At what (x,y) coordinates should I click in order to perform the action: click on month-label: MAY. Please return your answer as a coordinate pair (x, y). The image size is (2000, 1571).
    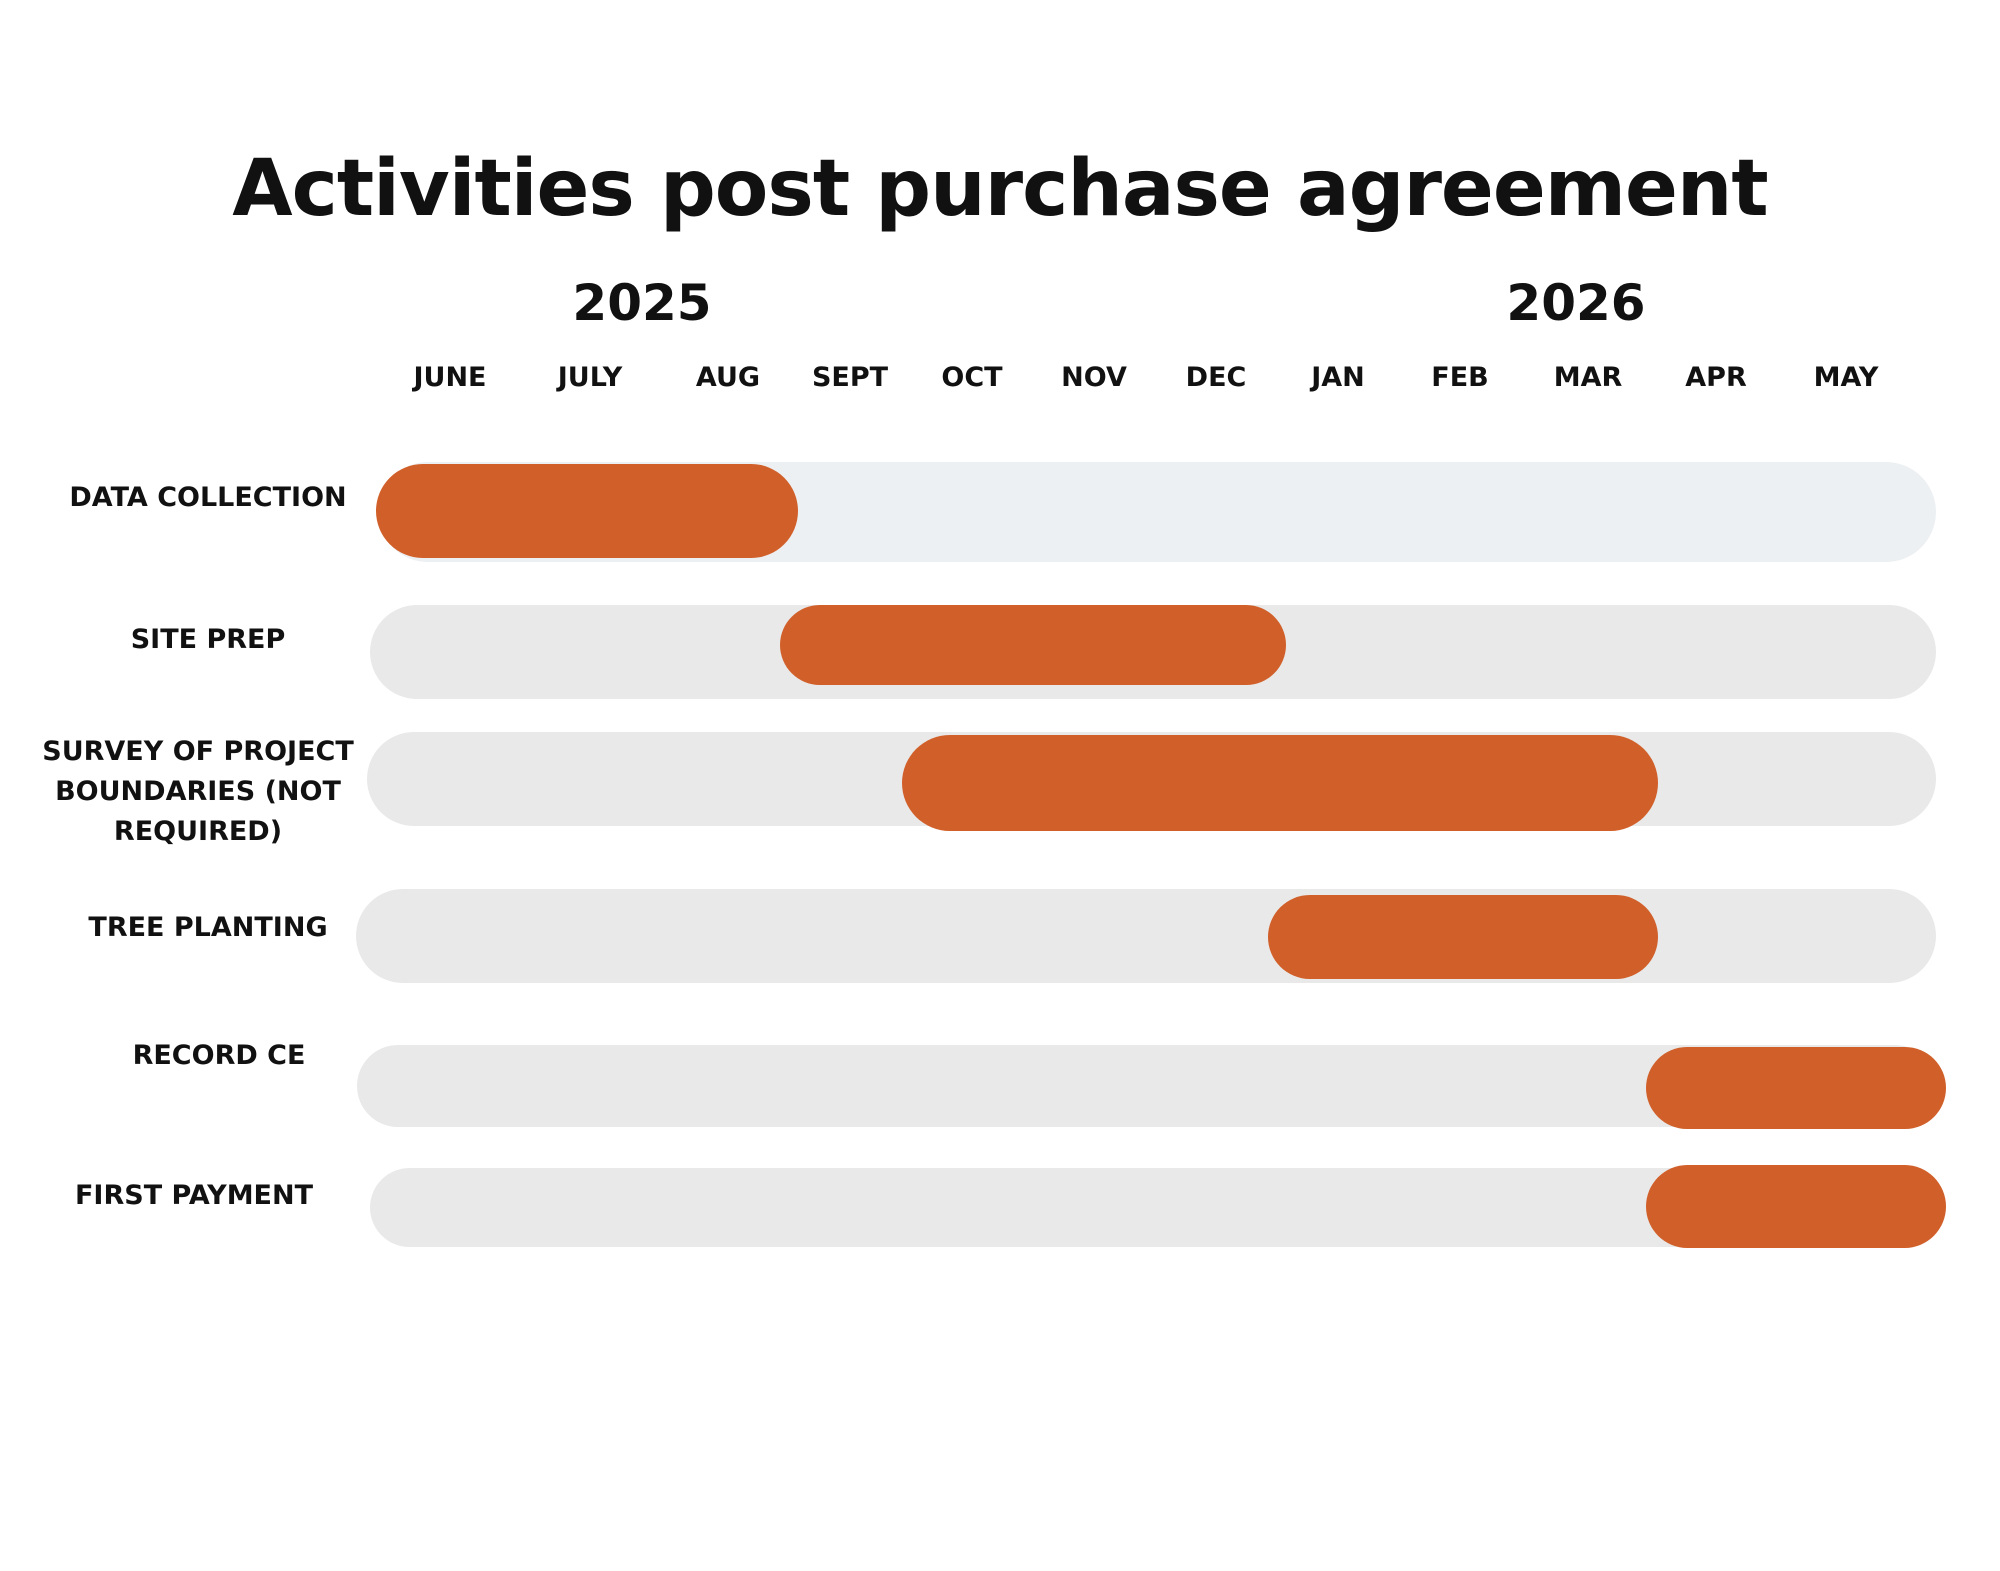
    Looking at the image, I should click on (1846, 377).